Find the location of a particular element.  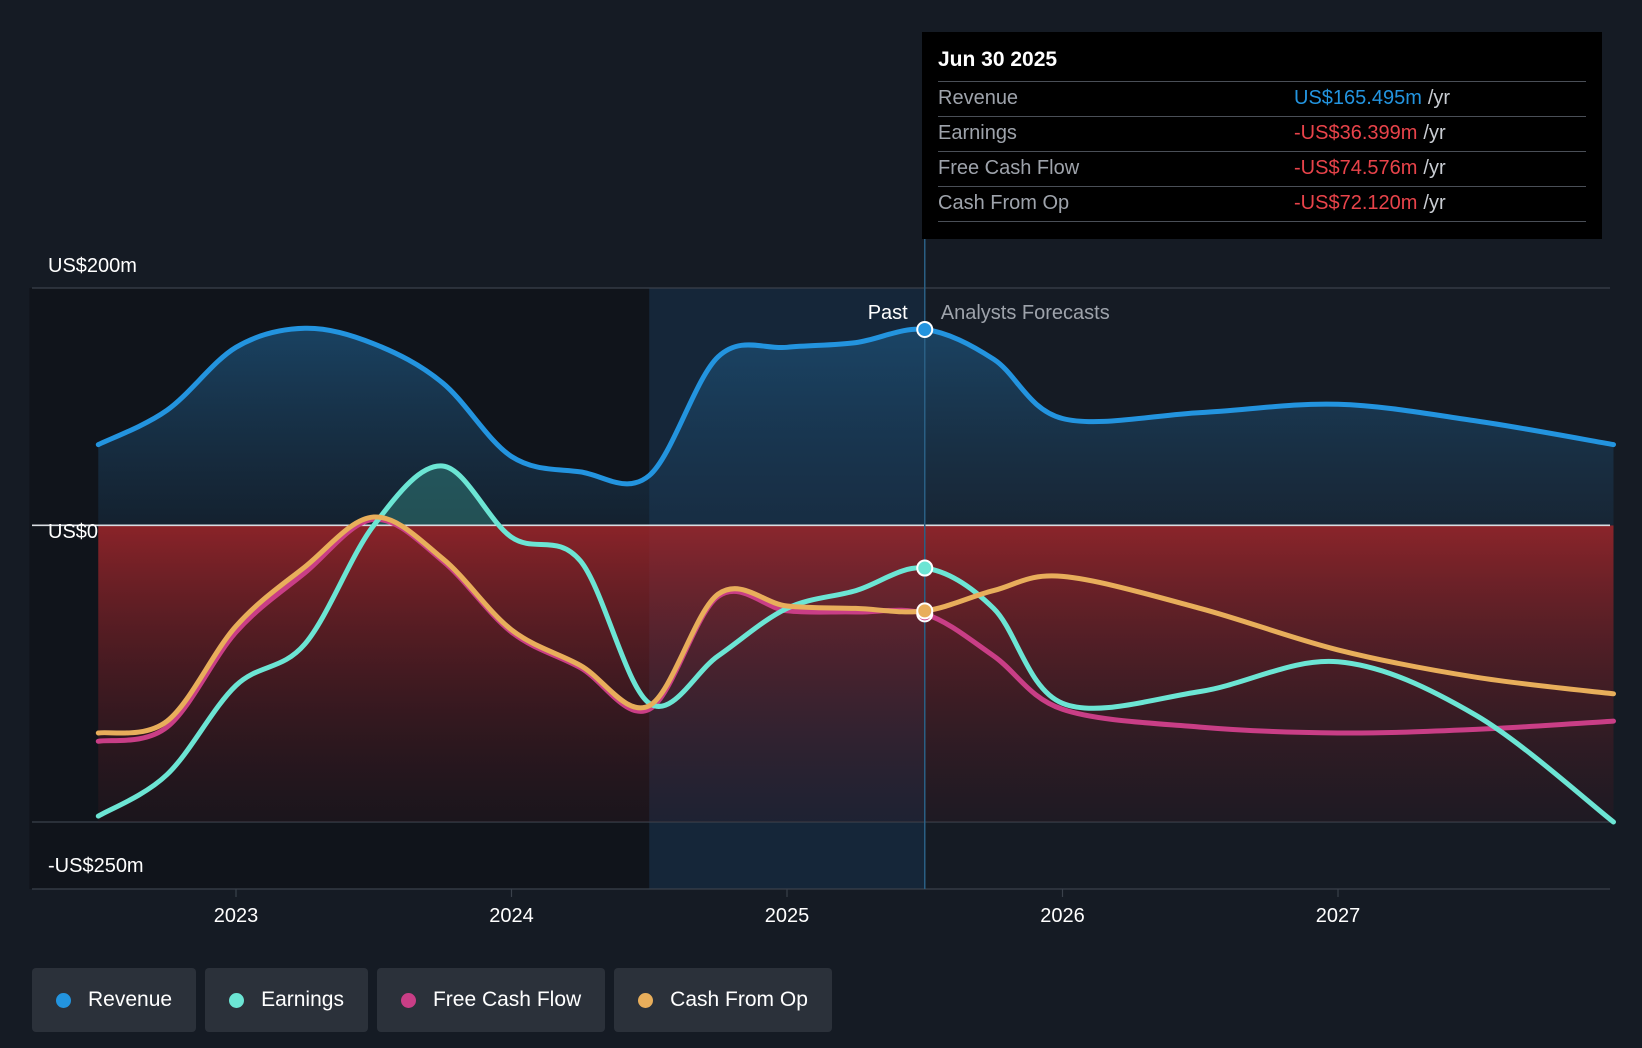

legend-label: Free Cash Flow is located at coordinates (507, 999).